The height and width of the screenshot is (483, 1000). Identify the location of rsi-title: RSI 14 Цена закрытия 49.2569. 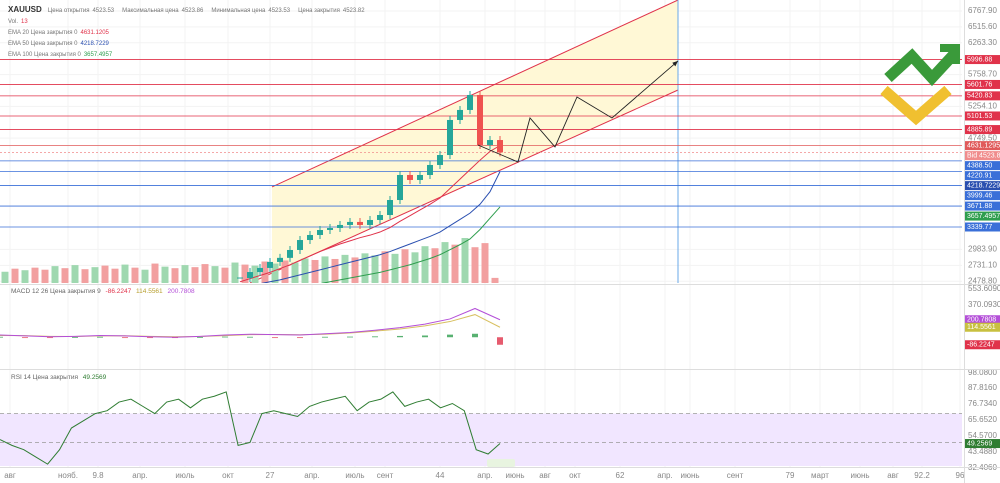
(57, 377).